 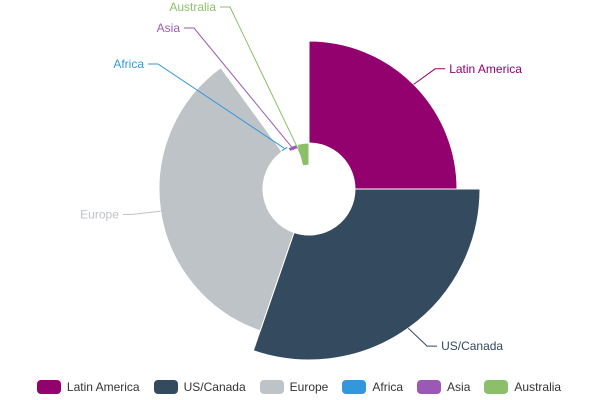 What do you see at coordinates (422, 337) in the screenshot?
I see `leader-line-us-canada` at bounding box center [422, 337].